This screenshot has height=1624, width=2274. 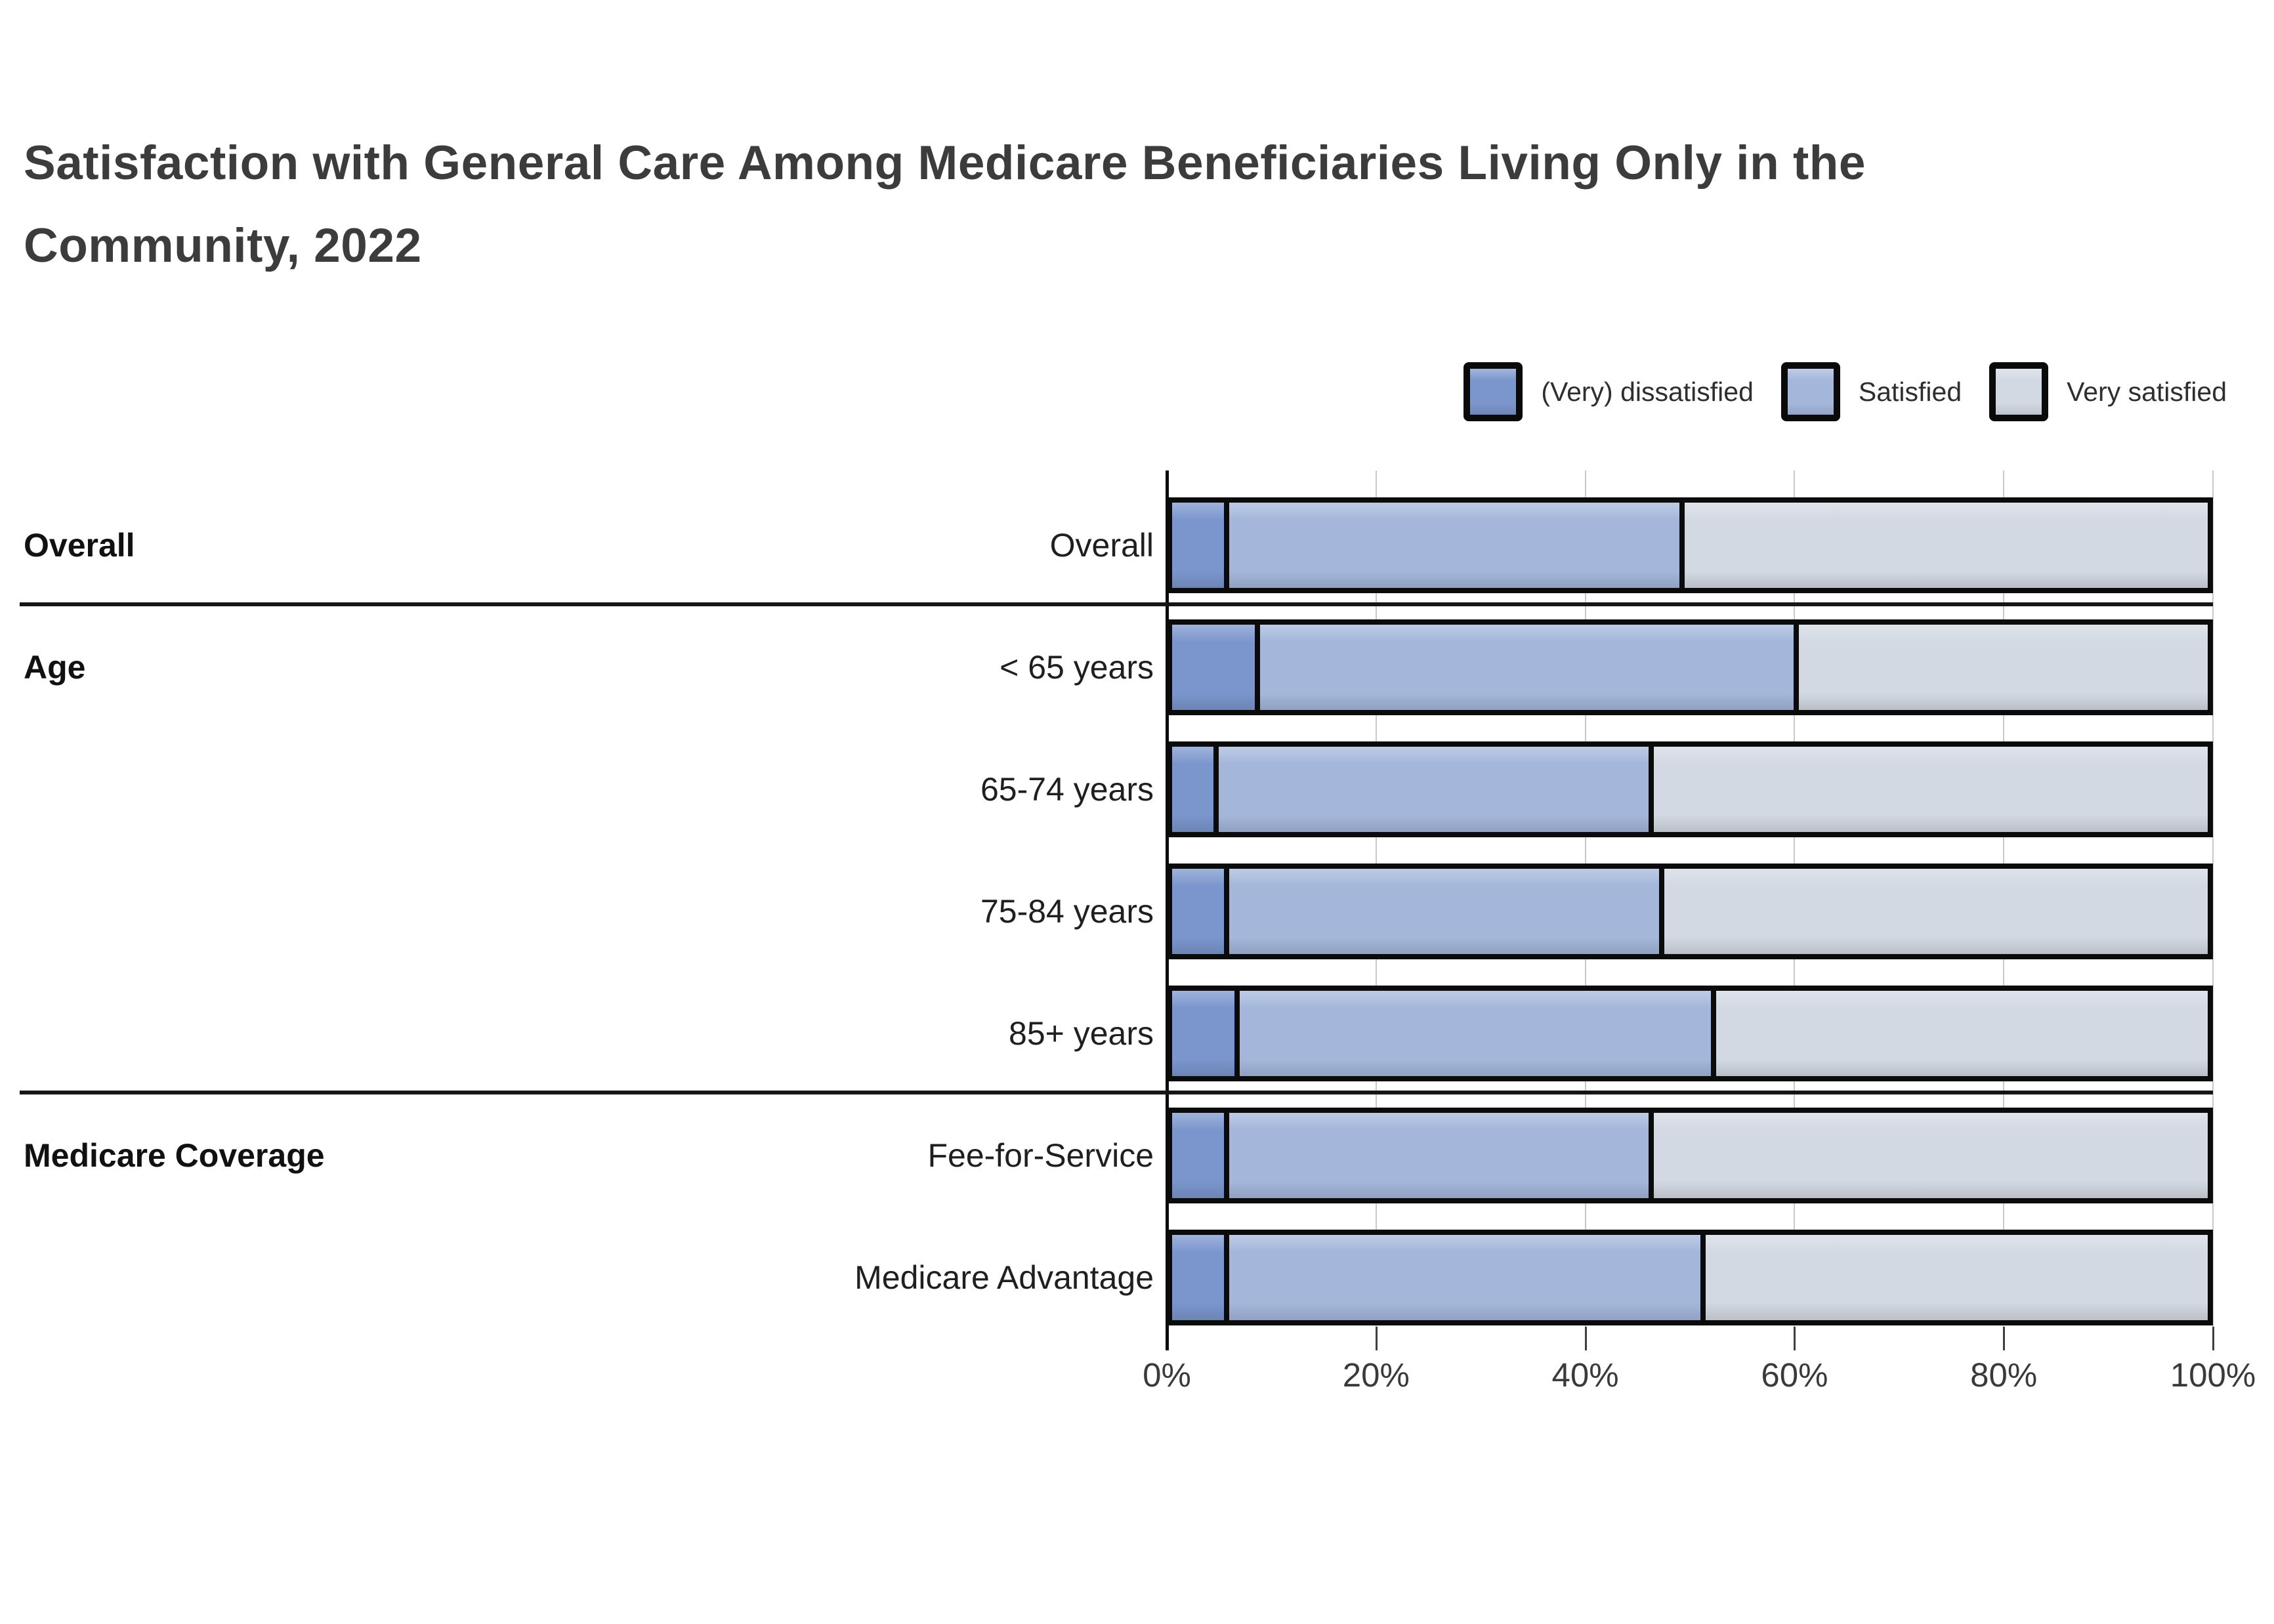 What do you see at coordinates (1794, 1375) in the screenshot?
I see `axis-tick-label-60: 60%` at bounding box center [1794, 1375].